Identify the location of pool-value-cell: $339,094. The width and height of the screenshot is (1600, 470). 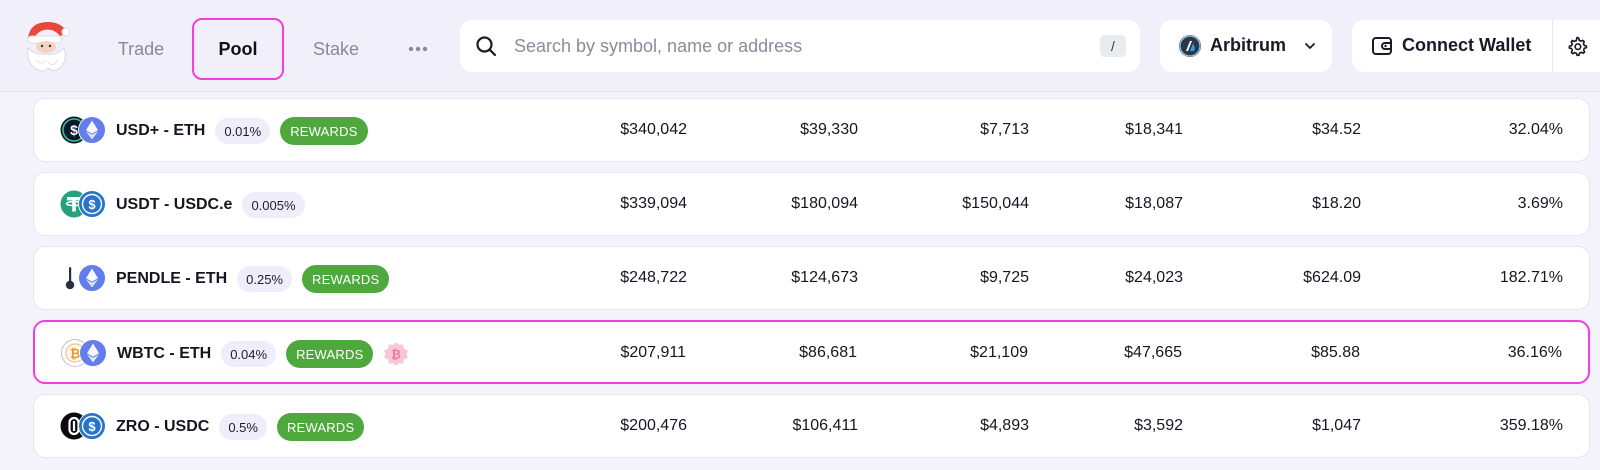
(653, 203).